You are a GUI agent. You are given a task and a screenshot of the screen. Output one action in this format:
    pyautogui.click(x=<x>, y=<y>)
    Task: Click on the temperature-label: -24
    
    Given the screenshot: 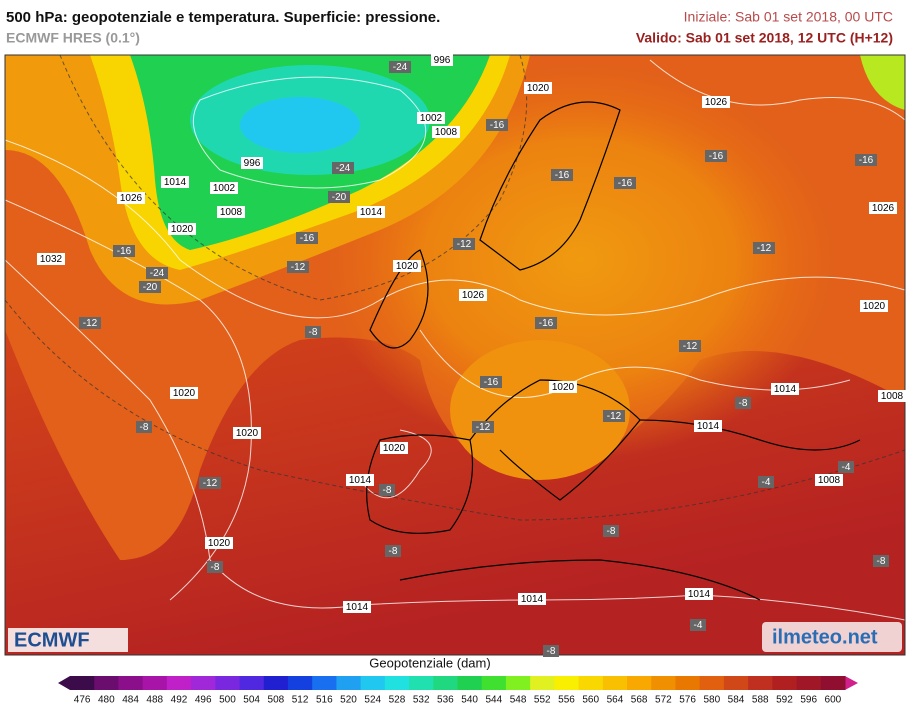 What is the action you would take?
    pyautogui.click(x=343, y=168)
    